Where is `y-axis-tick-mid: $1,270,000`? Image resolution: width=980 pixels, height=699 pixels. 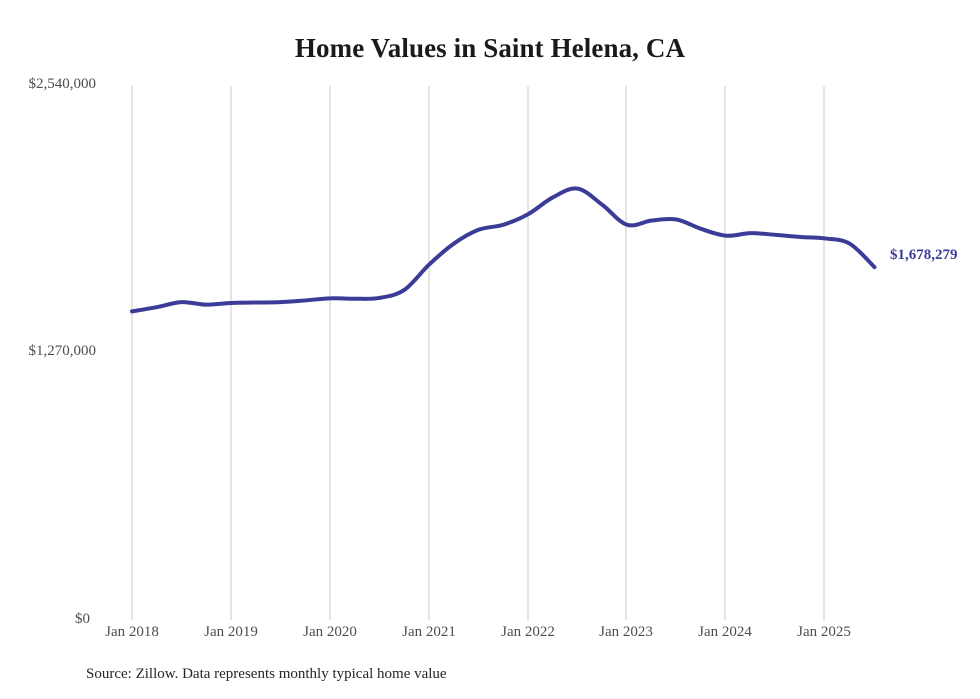 y-axis-tick-mid: $1,270,000 is located at coordinates (62, 351).